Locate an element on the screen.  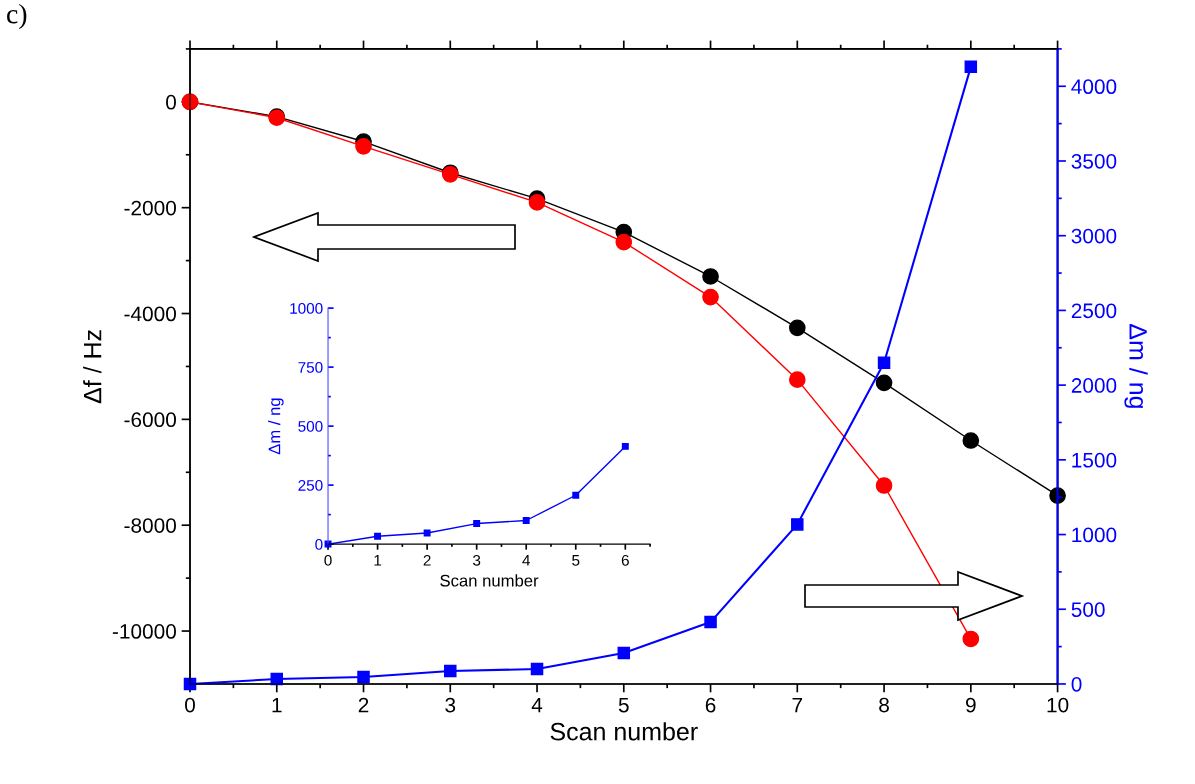
x-tick-label: 9 is located at coordinates (971, 705).